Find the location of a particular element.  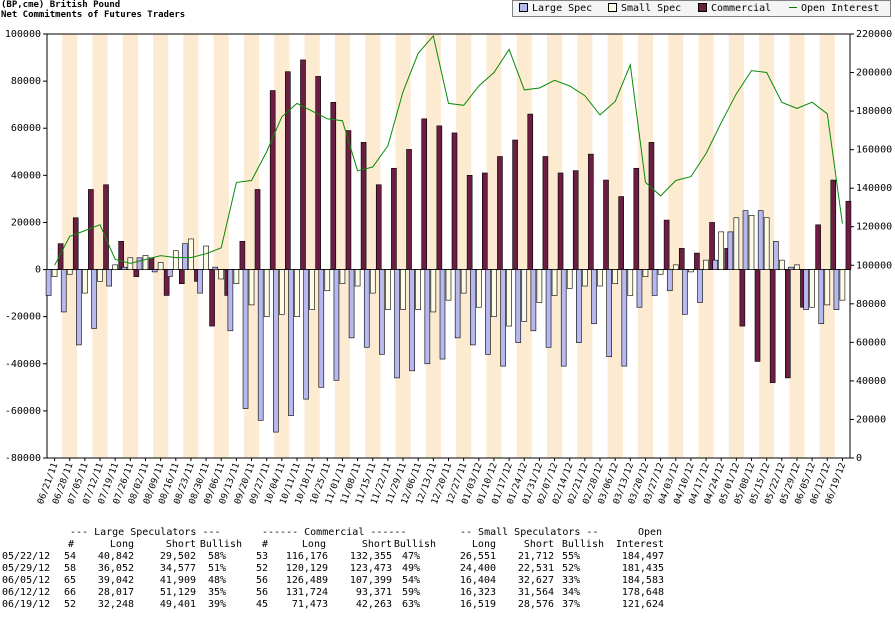

row-large-long: 28,017 is located at coordinates (115, 592).